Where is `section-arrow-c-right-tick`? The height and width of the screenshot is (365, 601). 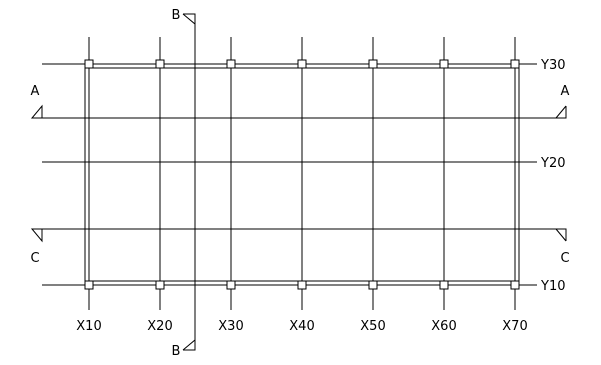
section-arrow-c-right-tick is located at coordinates (561, 235).